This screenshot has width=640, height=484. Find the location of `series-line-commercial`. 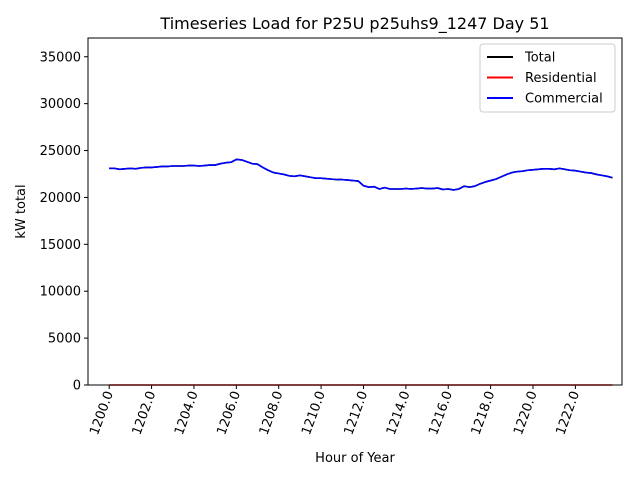

series-line-commercial is located at coordinates (361, 174).